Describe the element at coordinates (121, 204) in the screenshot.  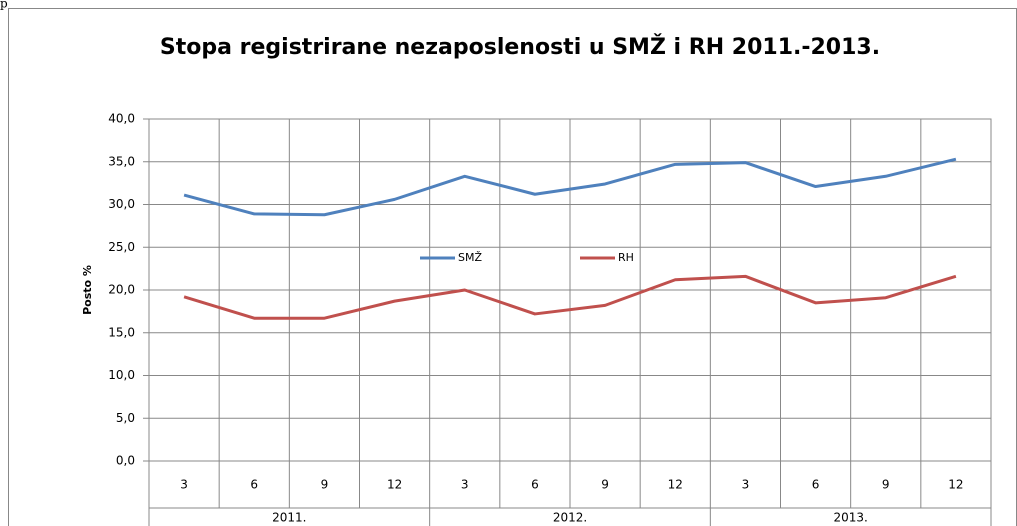
I see `y-tick-label: 30,0` at that location.